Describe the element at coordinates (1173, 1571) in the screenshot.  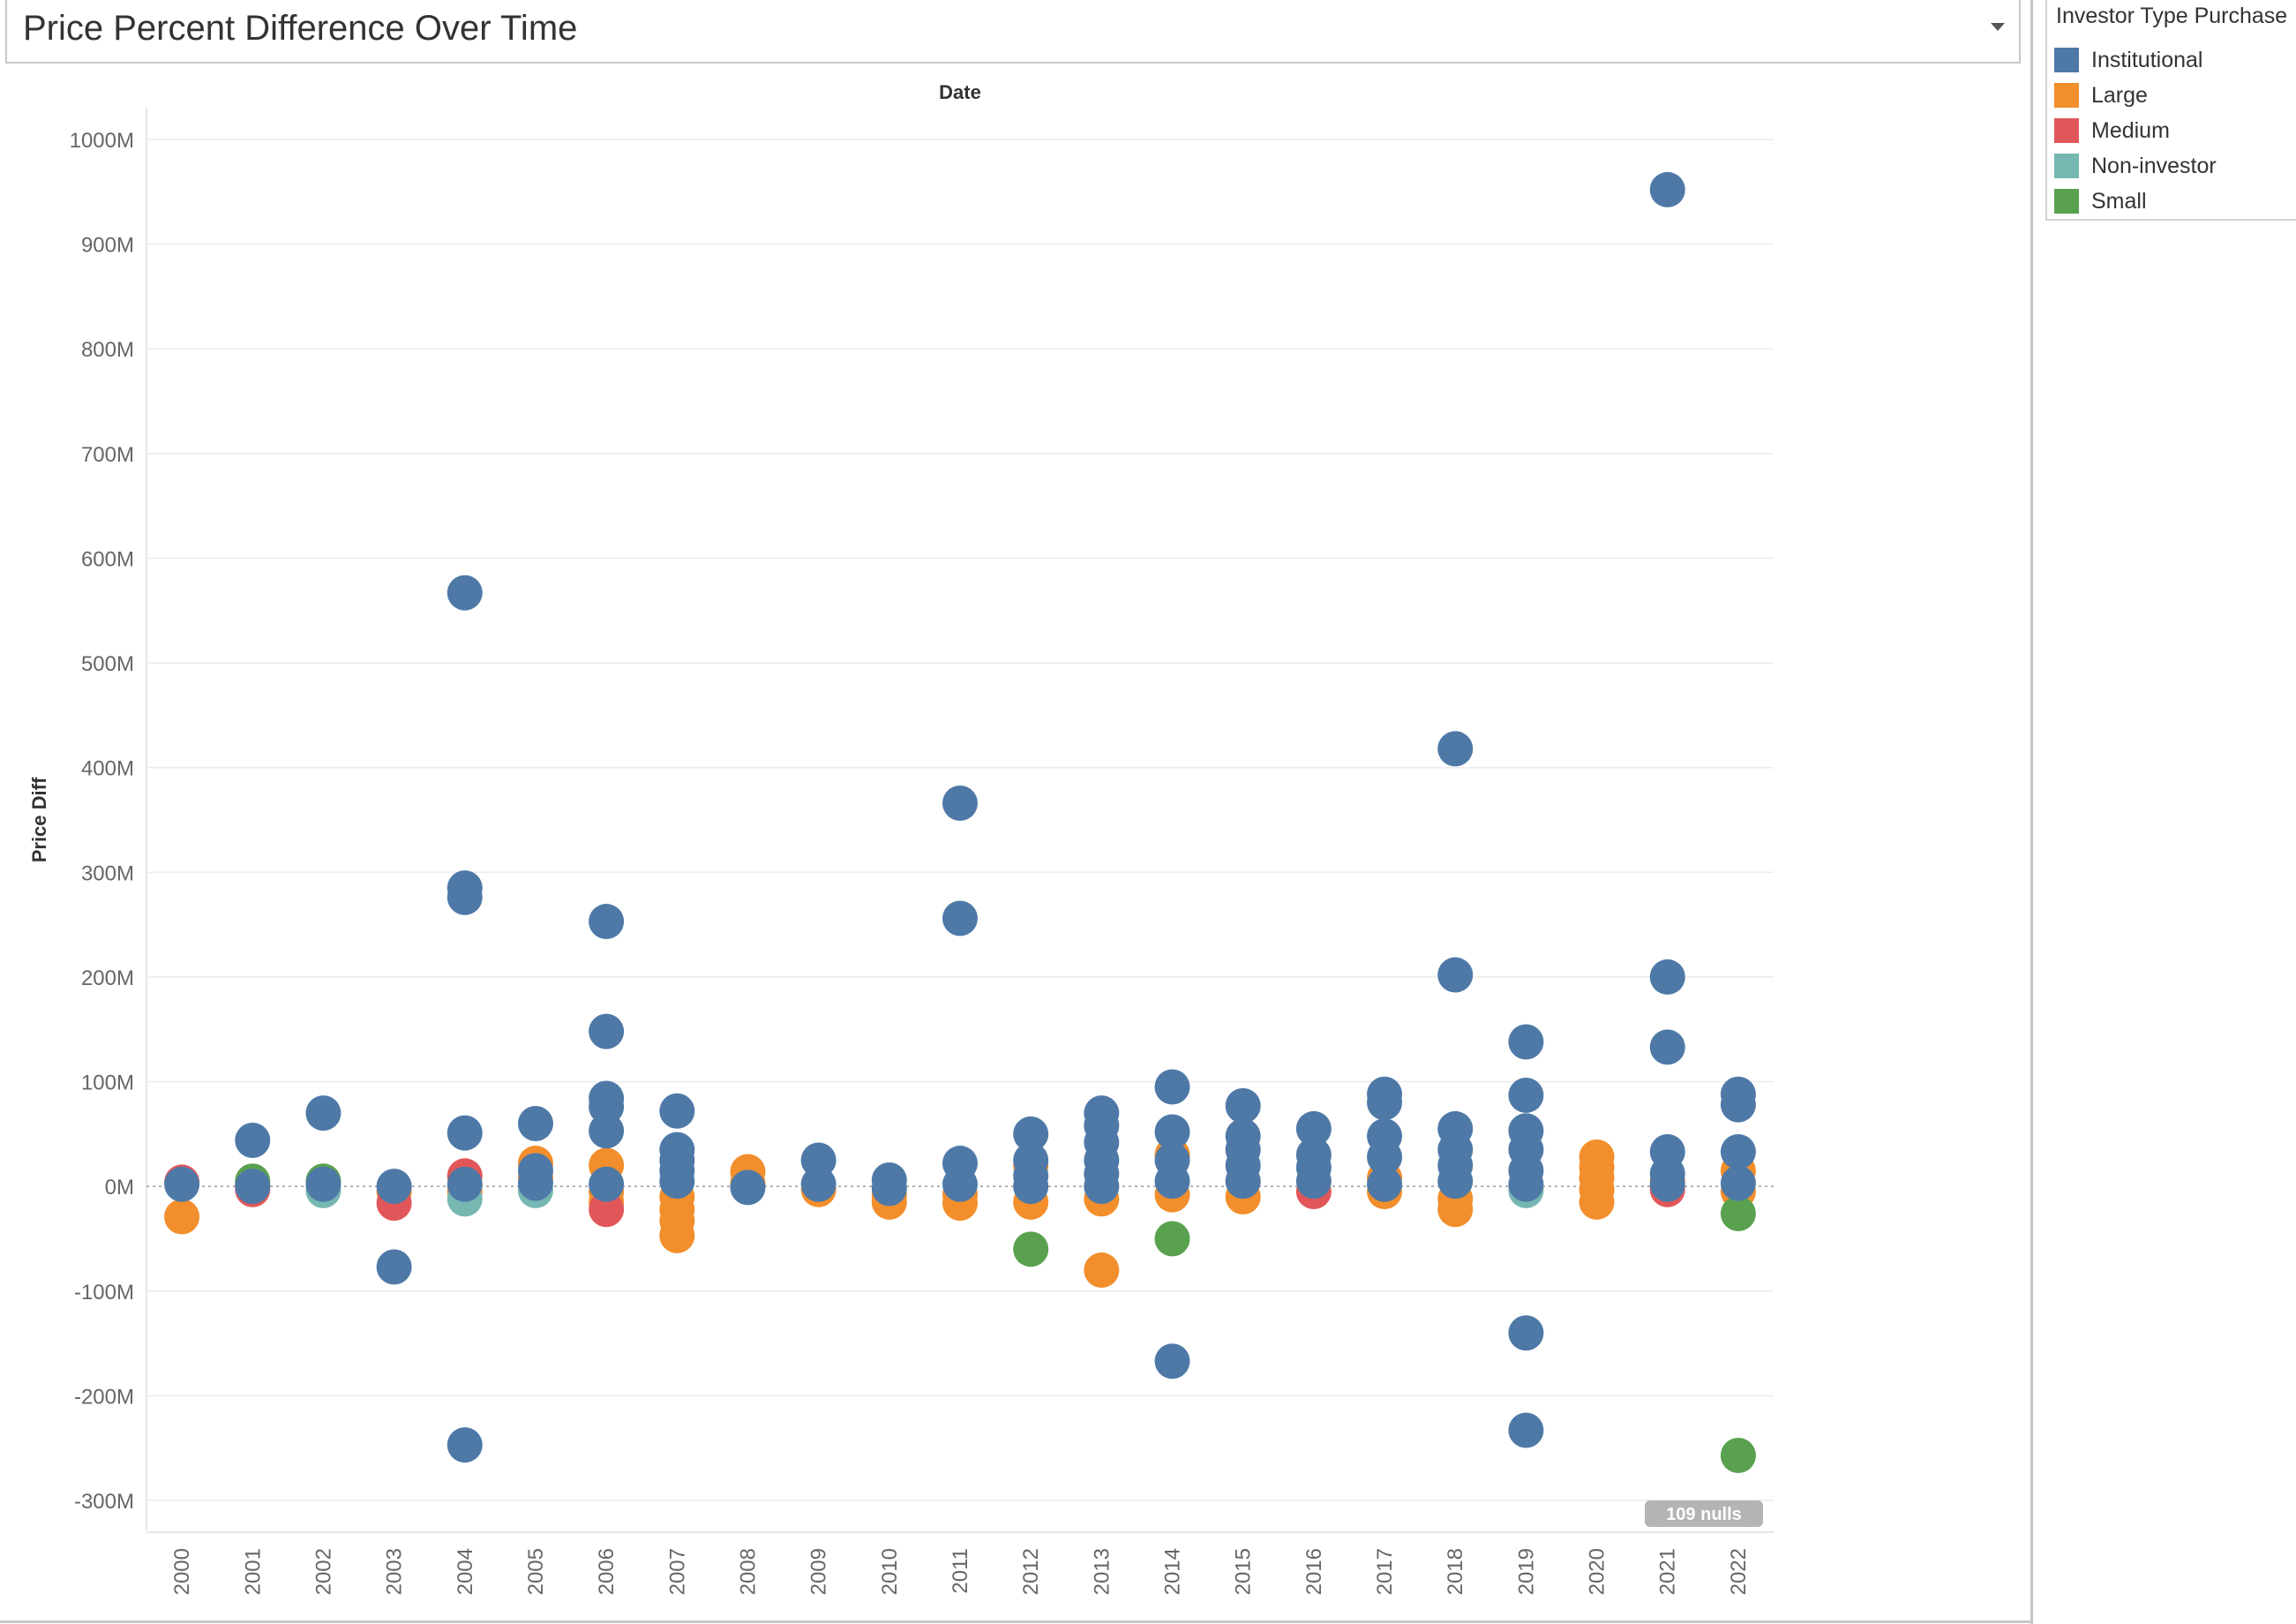
I see `x-tick-label: 2014` at that location.